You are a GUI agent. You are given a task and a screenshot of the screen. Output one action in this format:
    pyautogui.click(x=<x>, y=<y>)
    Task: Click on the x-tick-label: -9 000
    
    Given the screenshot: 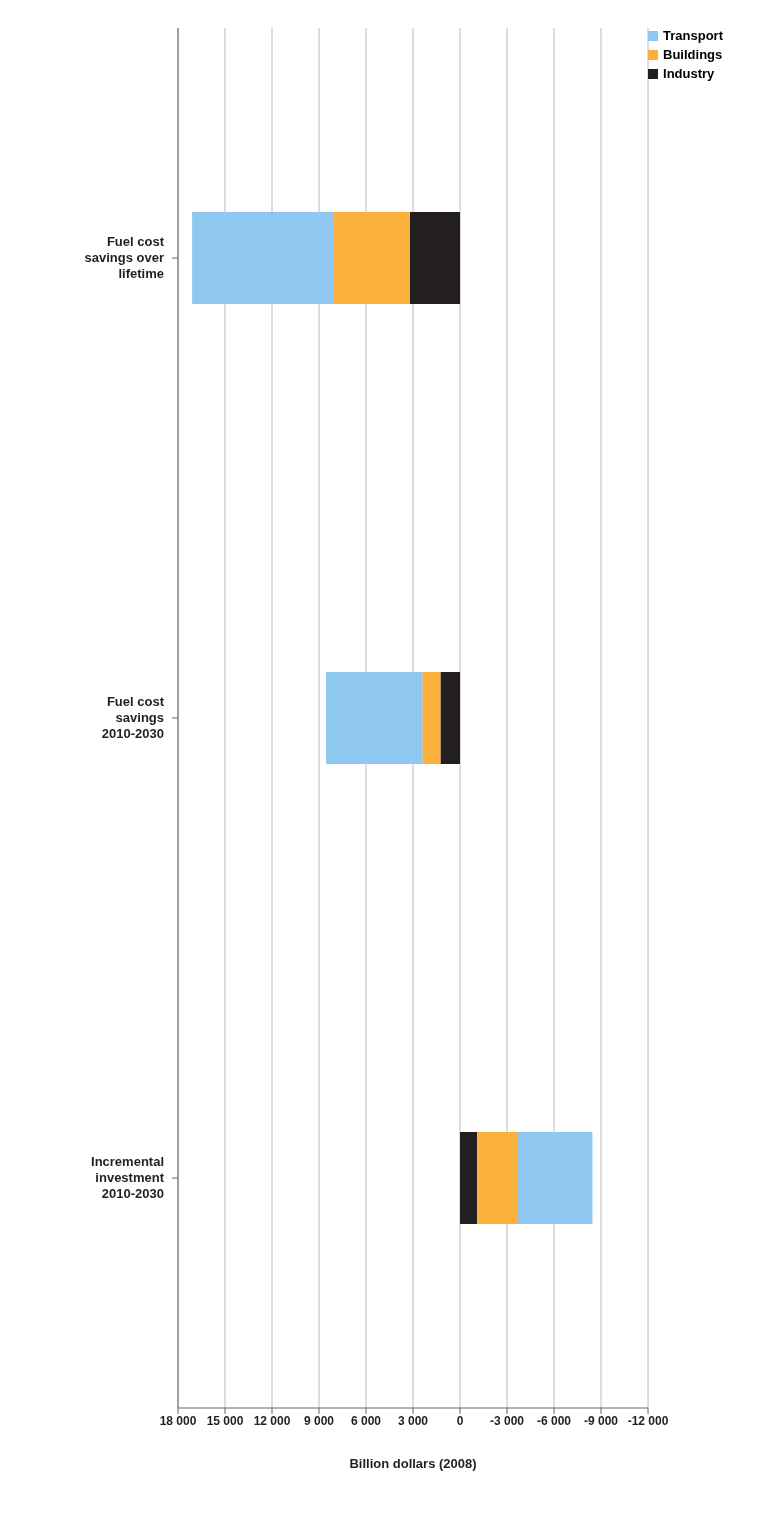 What is the action you would take?
    pyautogui.click(x=601, y=1420)
    